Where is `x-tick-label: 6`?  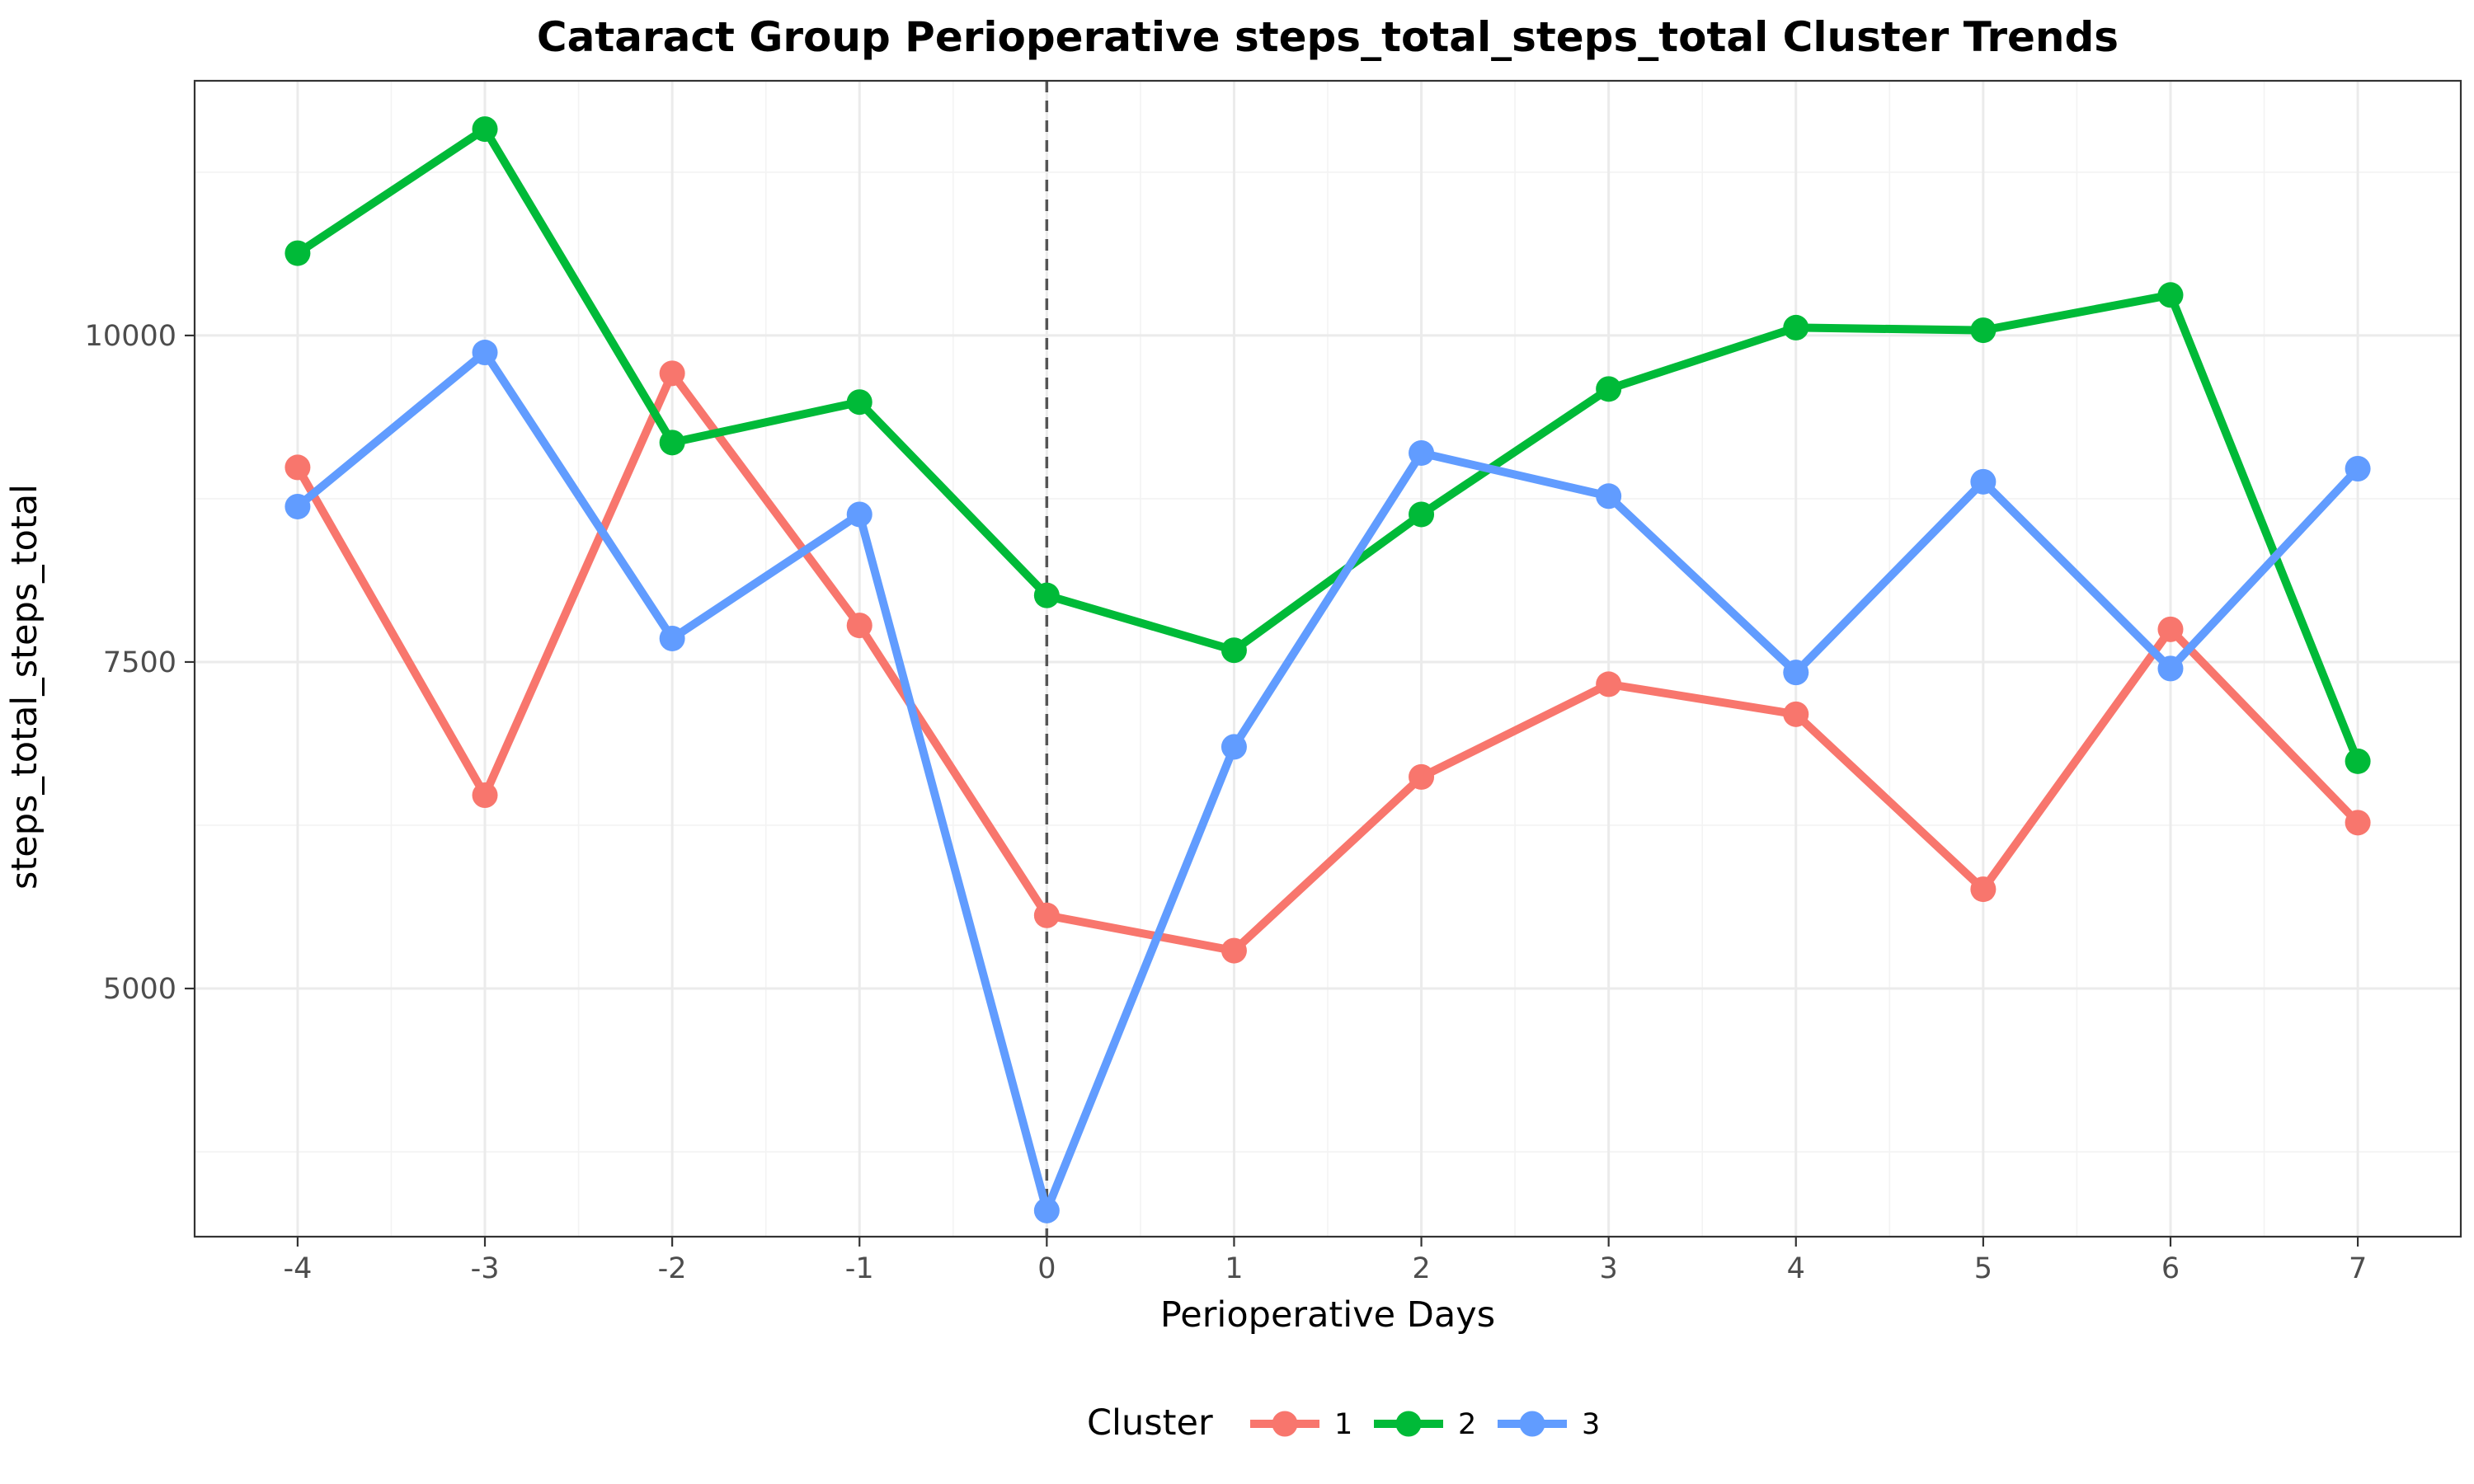 x-tick-label: 6 is located at coordinates (2170, 1268).